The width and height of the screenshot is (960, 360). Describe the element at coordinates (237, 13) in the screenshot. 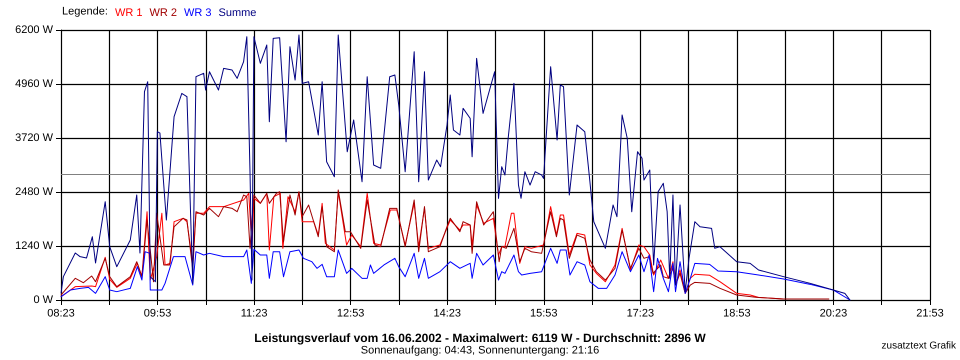

I see `series-label: Summe` at that location.